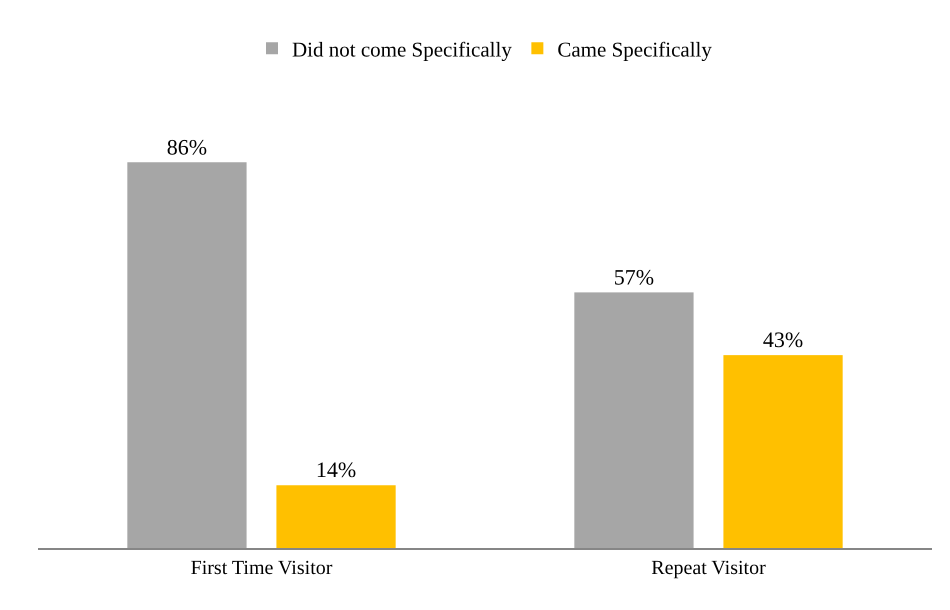 Image resolution: width=950 pixels, height=610 pixels. Describe the element at coordinates (783, 339) in the screenshot. I see `data-label: 43%` at that location.